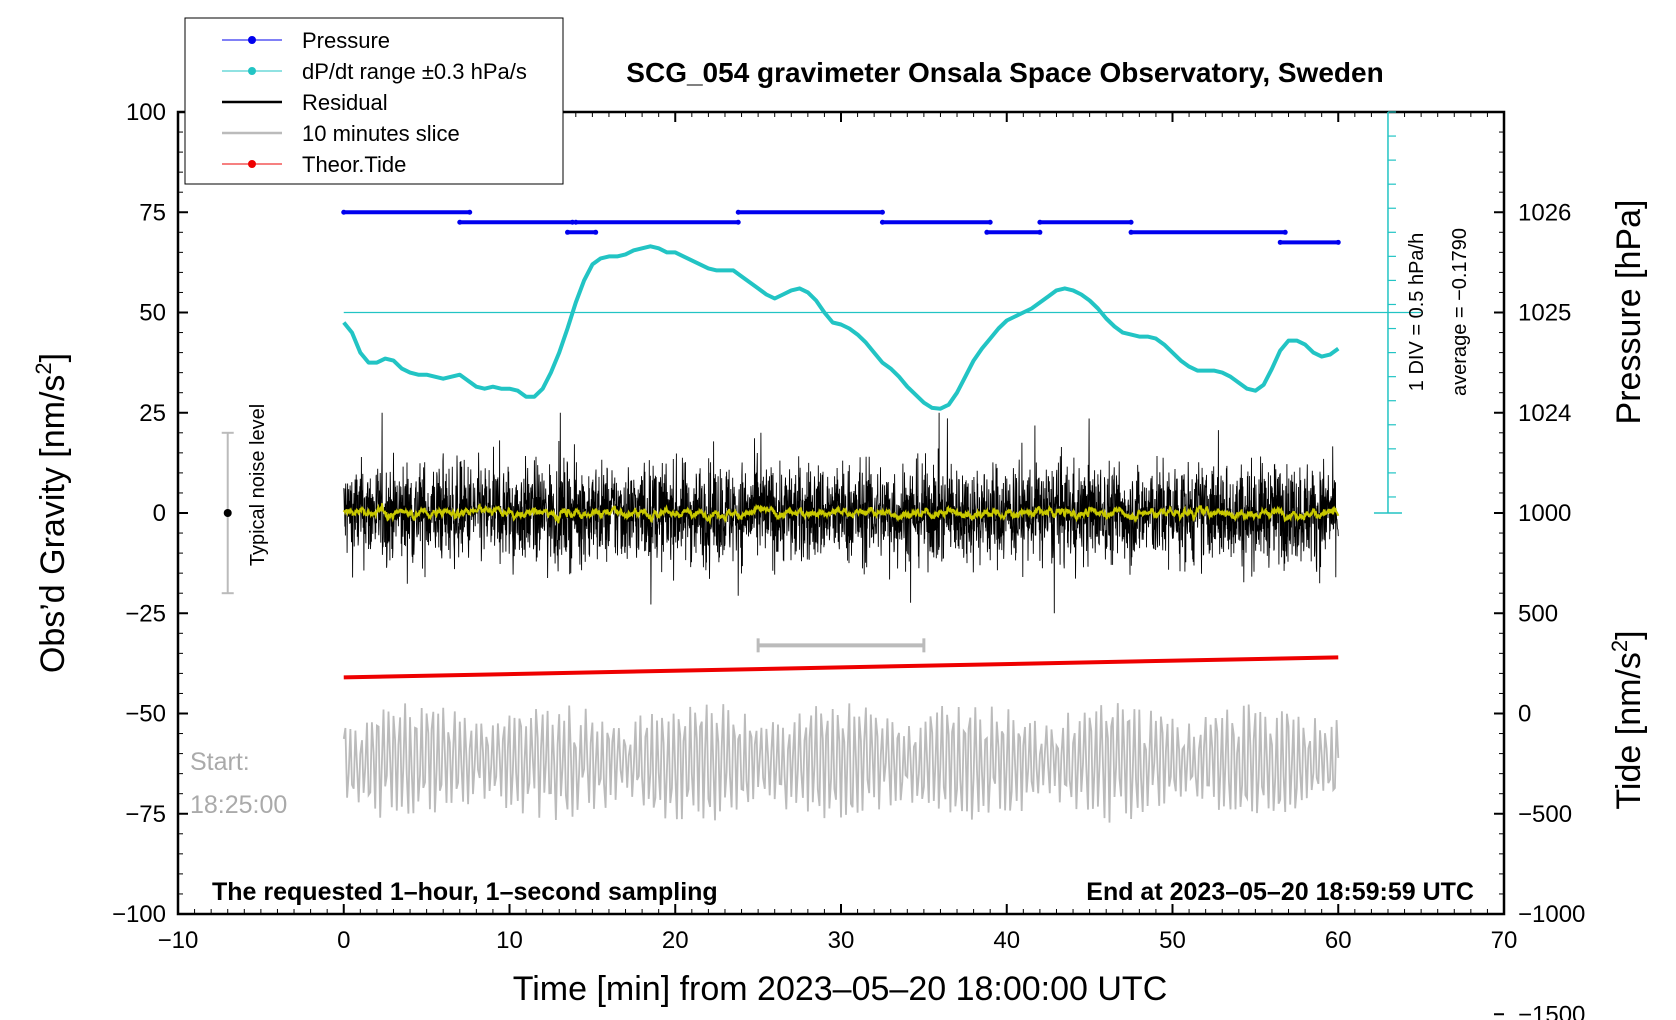 The height and width of the screenshot is (1020, 1676). What do you see at coordinates (465, 892) in the screenshot?
I see `sampling-note: The requested 1–hour, 1–second sampling` at bounding box center [465, 892].